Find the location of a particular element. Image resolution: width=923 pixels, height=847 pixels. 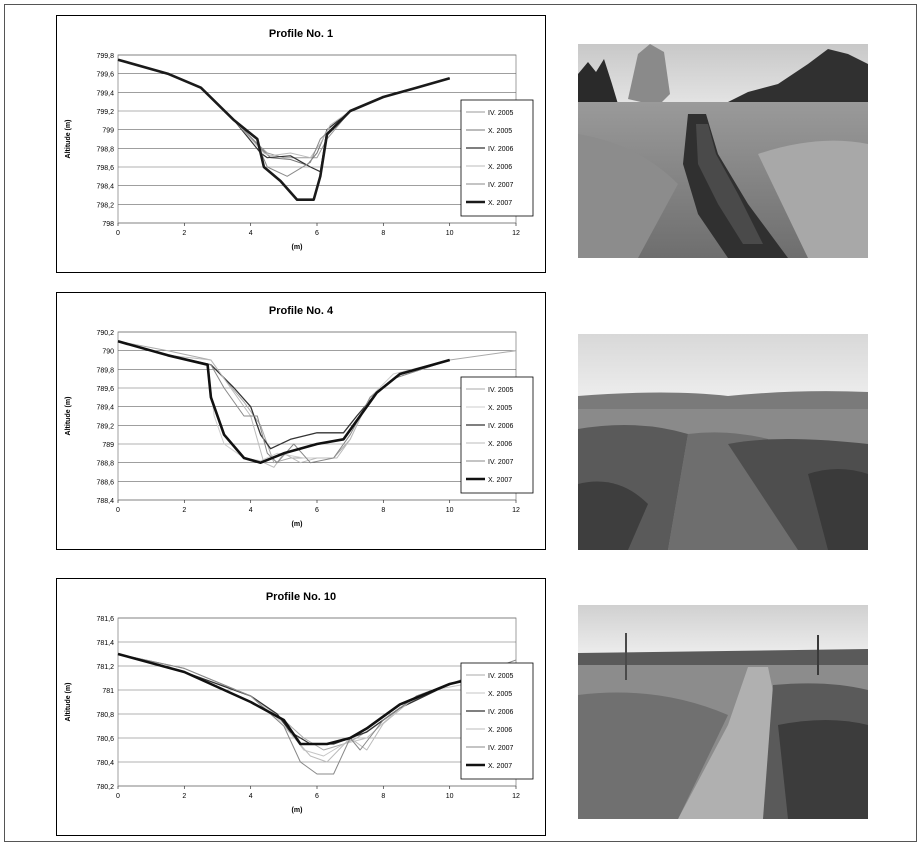

y-tick-label: 788,8 is located at coordinates (105, 464).